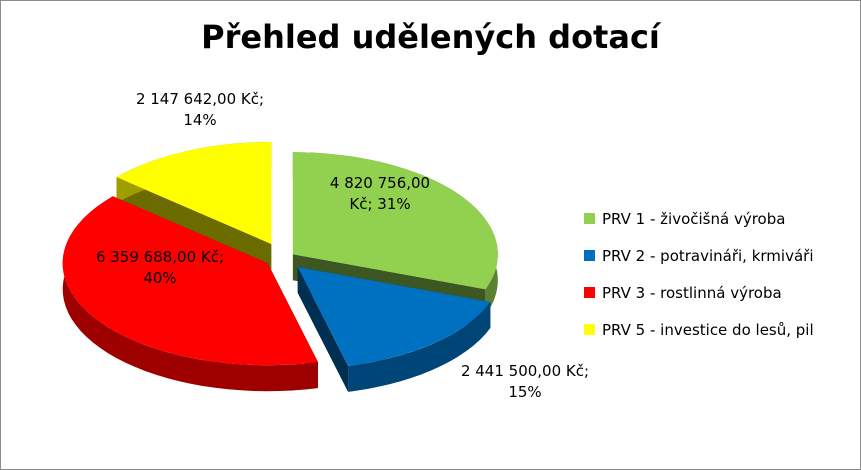 Image resolution: width=861 pixels, height=470 pixels. Describe the element at coordinates (589, 255) in the screenshot. I see `legend-swatch-prv2` at that location.